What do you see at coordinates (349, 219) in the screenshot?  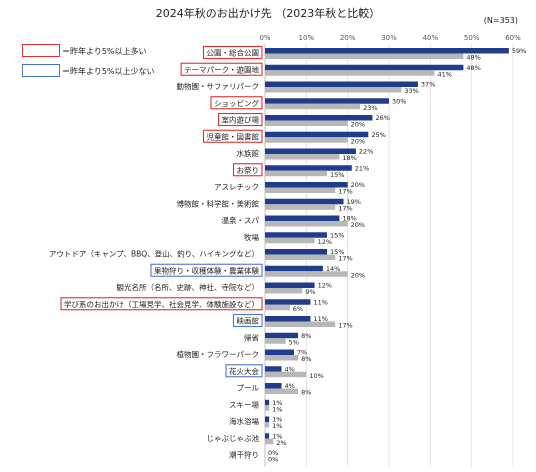 I see `data-label-2024: 18%` at bounding box center [349, 219].